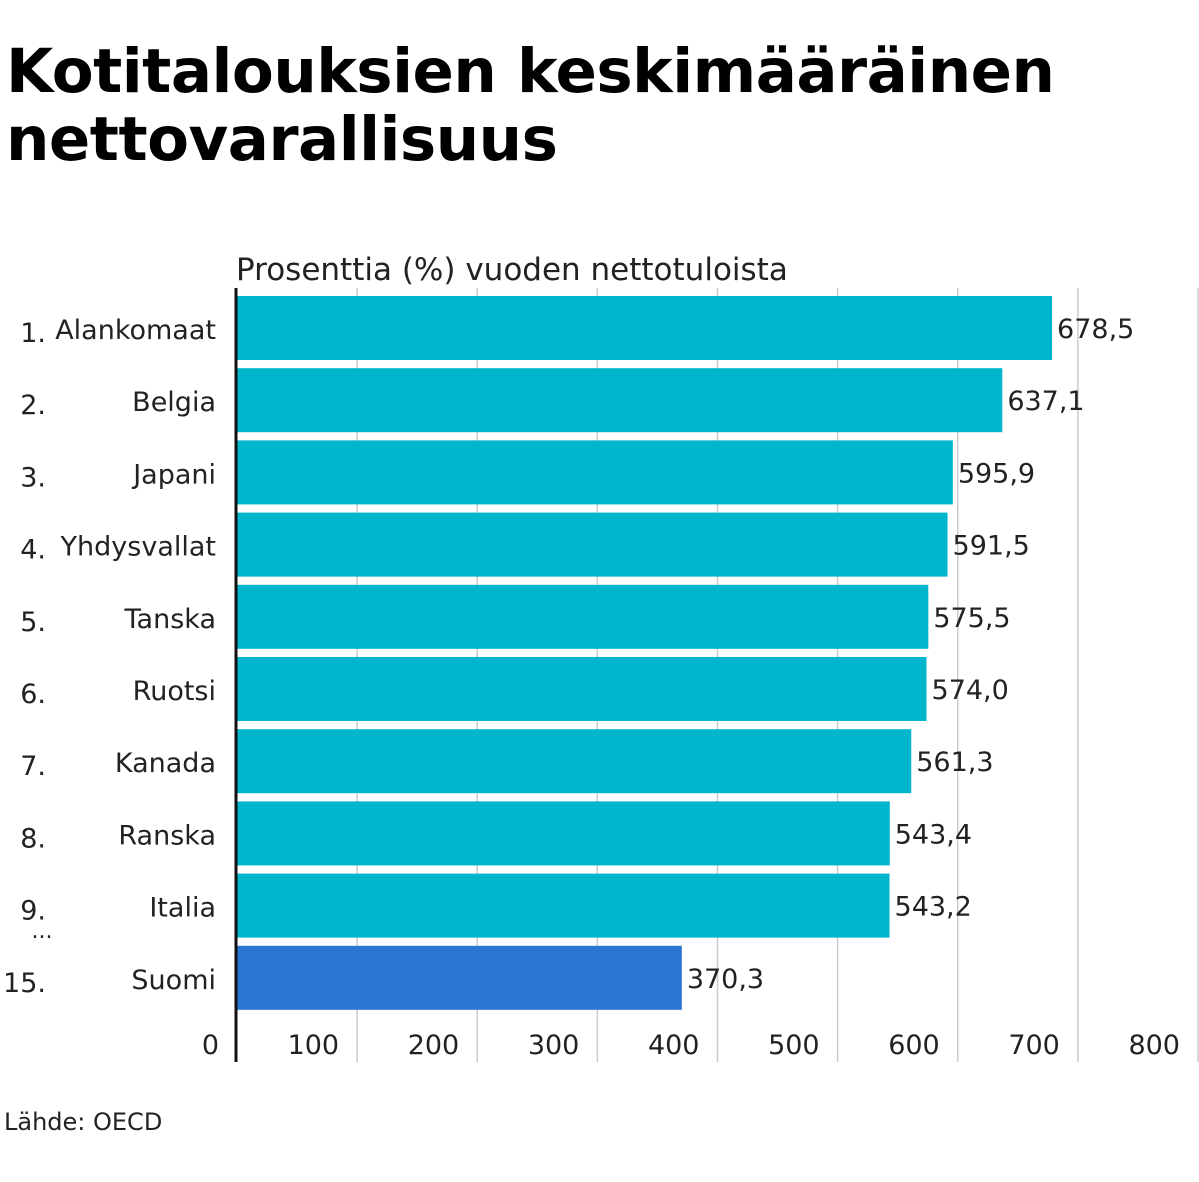  What do you see at coordinates (173, 980) in the screenshot?
I see `category-label: Suomi` at bounding box center [173, 980].